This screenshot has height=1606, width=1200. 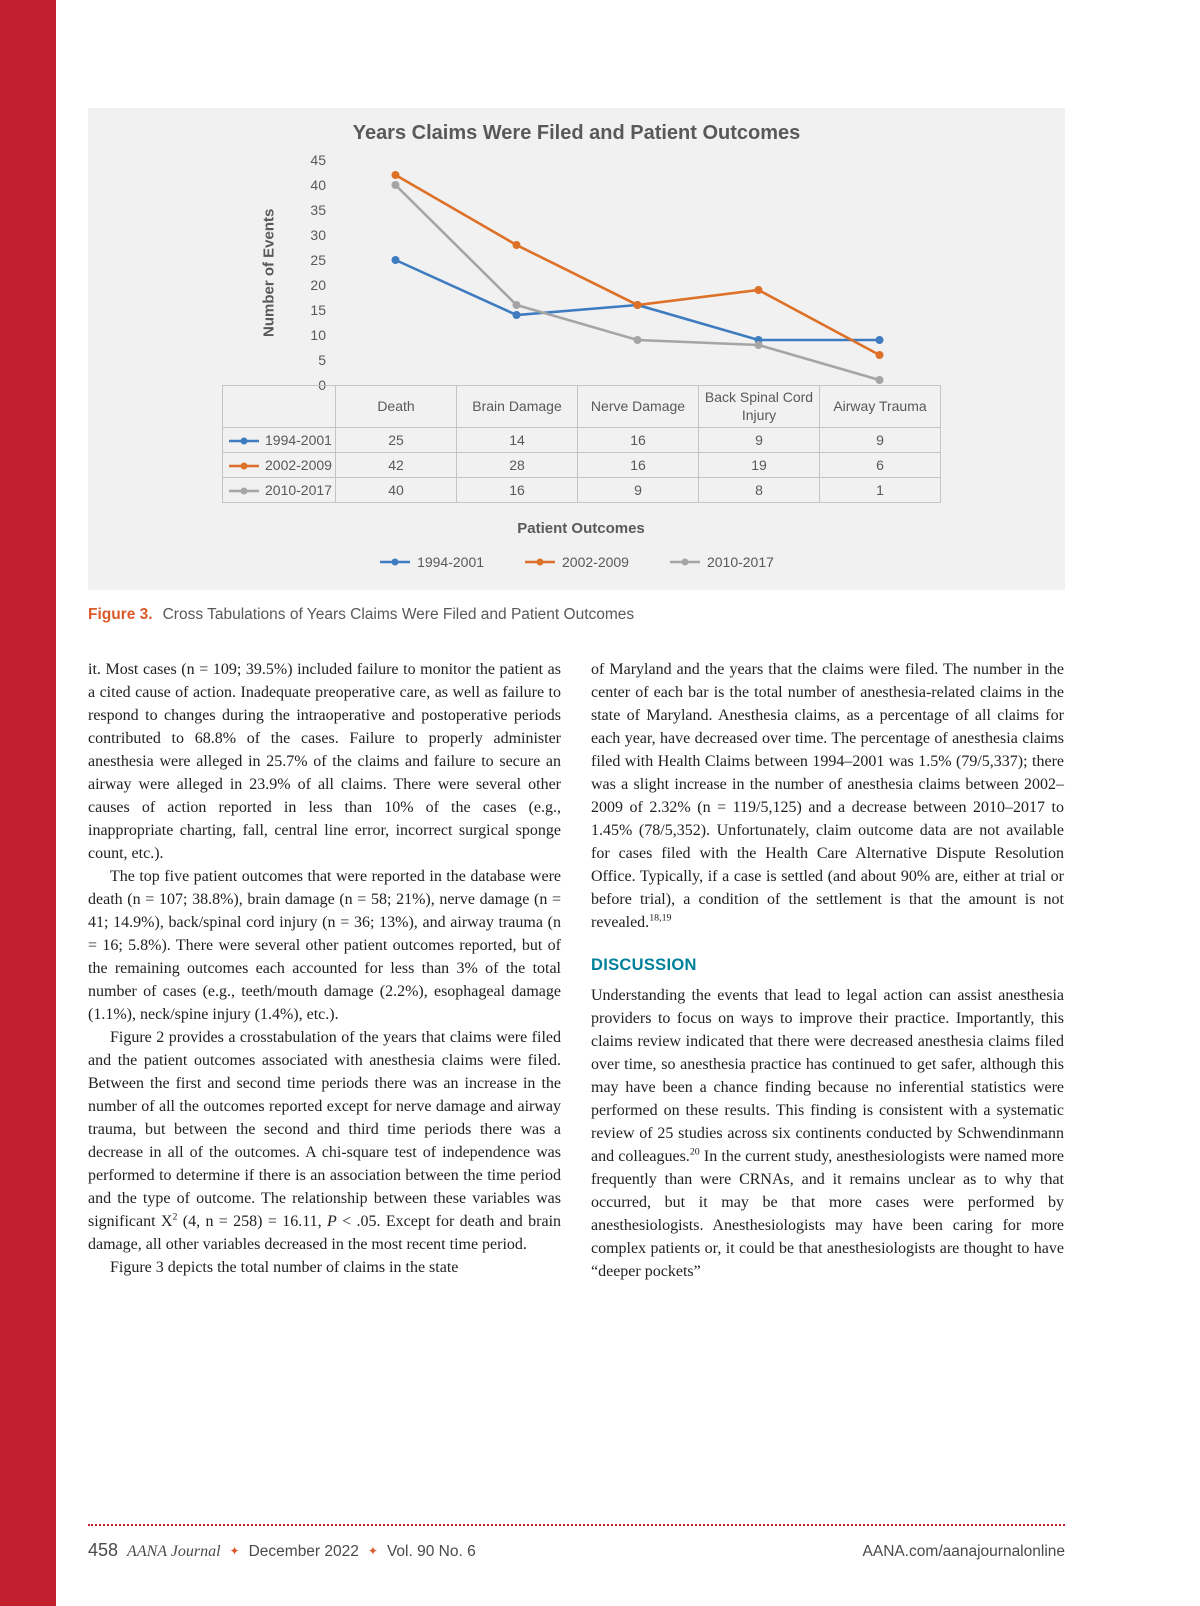 What do you see at coordinates (269, 272) in the screenshot?
I see `y-axis-title: Number of Events` at bounding box center [269, 272].